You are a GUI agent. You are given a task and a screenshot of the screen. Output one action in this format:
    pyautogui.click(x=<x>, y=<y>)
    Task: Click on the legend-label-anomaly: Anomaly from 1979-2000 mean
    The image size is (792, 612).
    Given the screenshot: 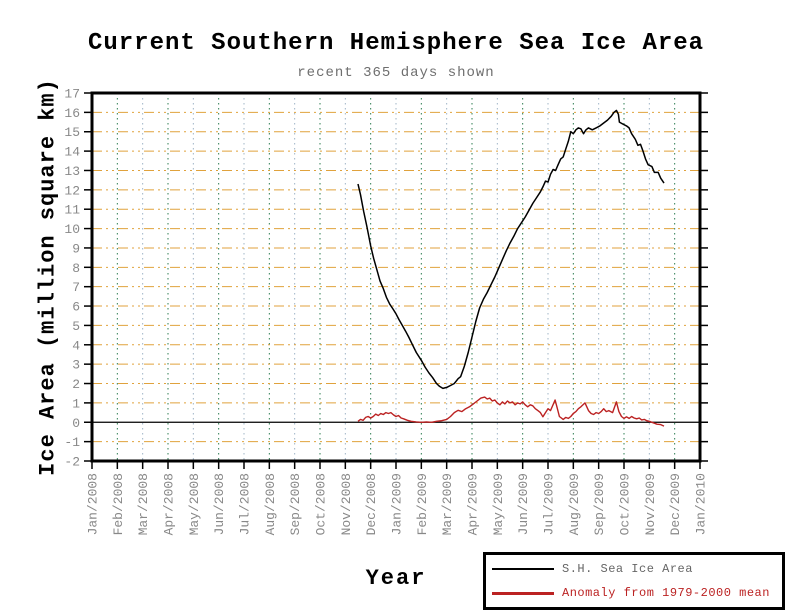 What is the action you would take?
    pyautogui.click(x=666, y=593)
    